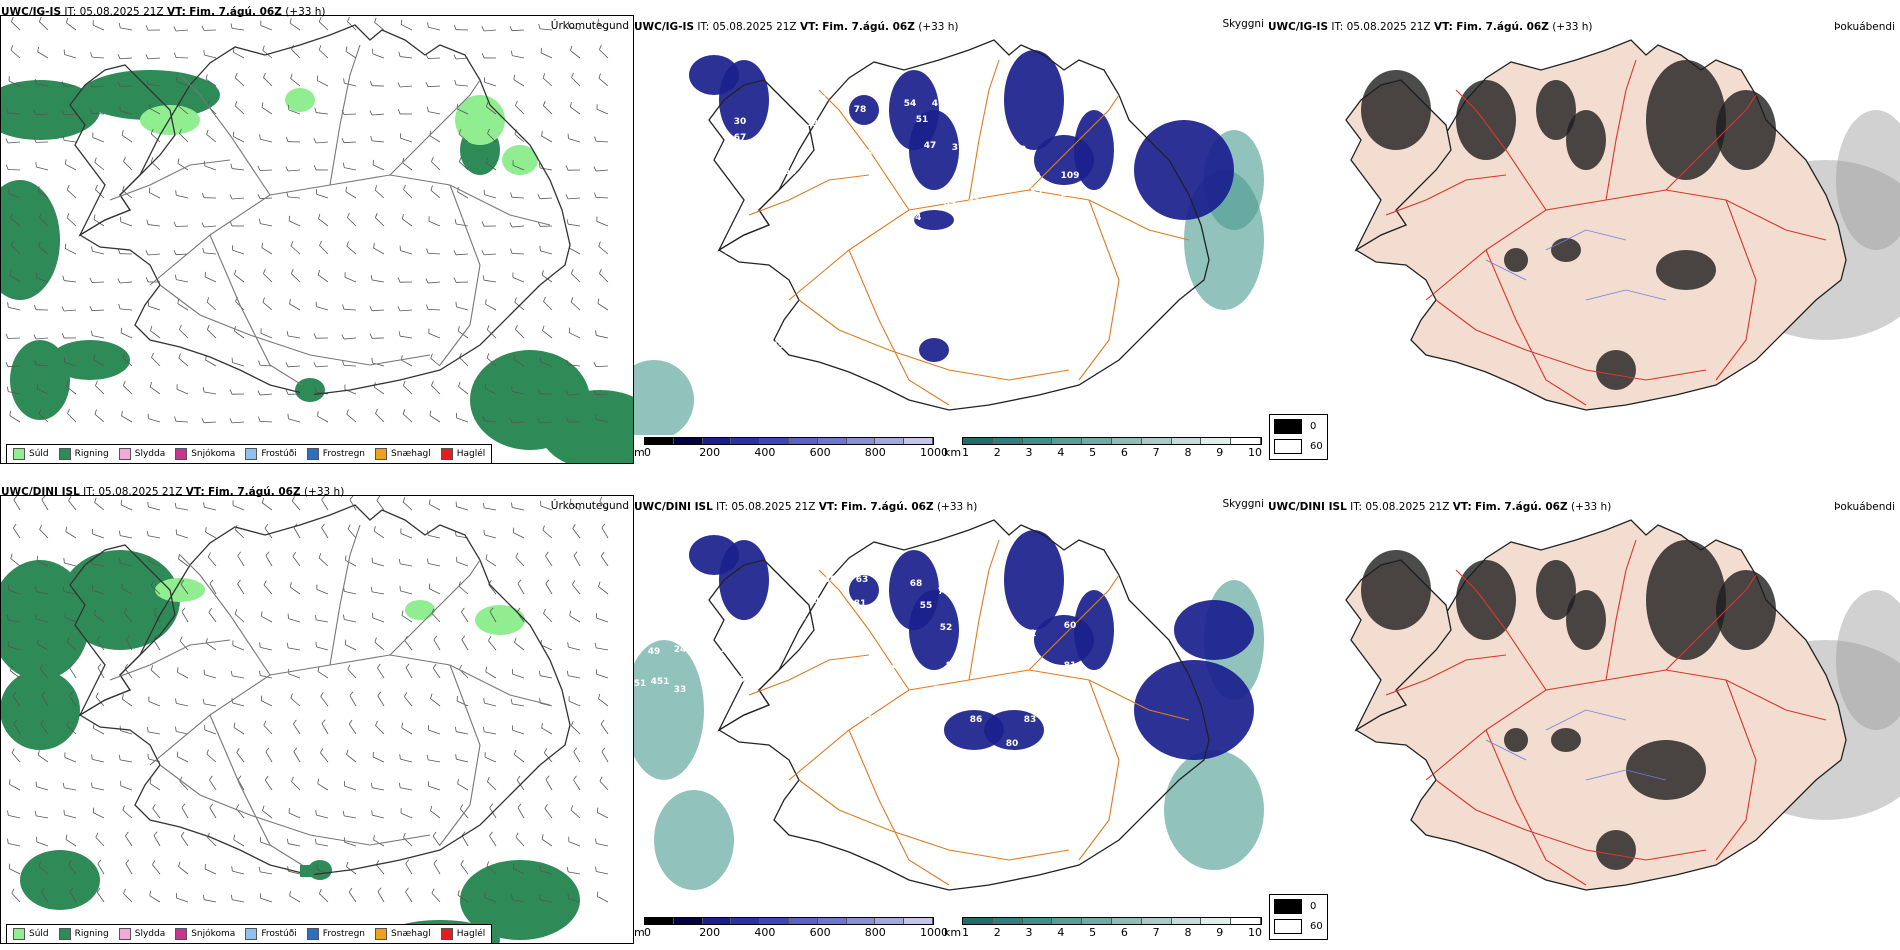  Describe the element at coordinates (320, 690) in the screenshot. I see `iceland-outline` at that location.